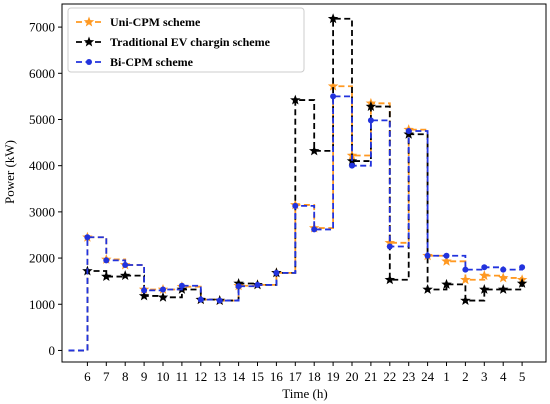 Image resolution: width=550 pixels, height=404 pixels. I want to click on y-tick-label: 4000, so click(42, 165).